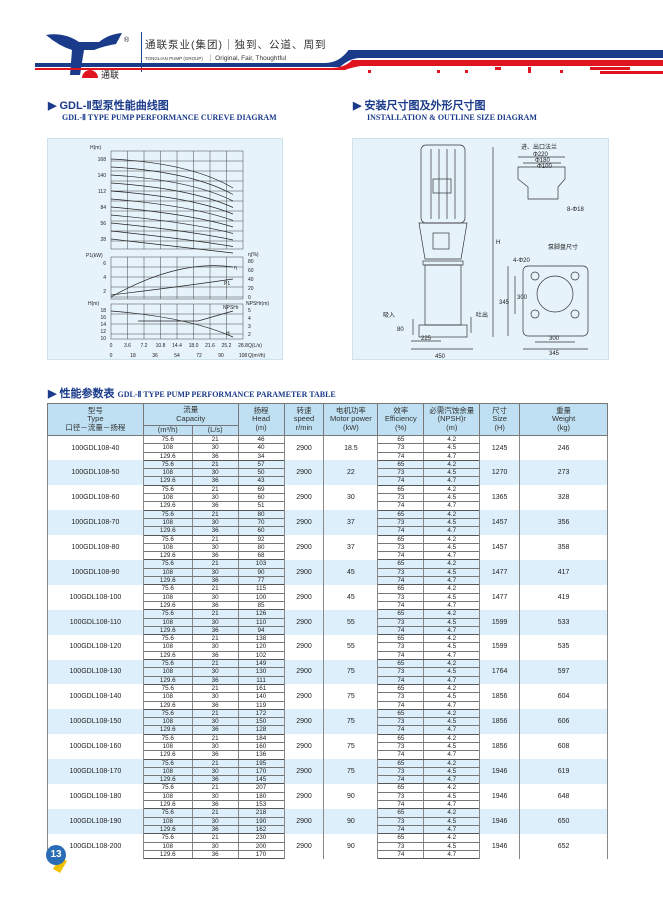  I want to click on header-weight: 重量 Weight (kg), so click(563, 419).